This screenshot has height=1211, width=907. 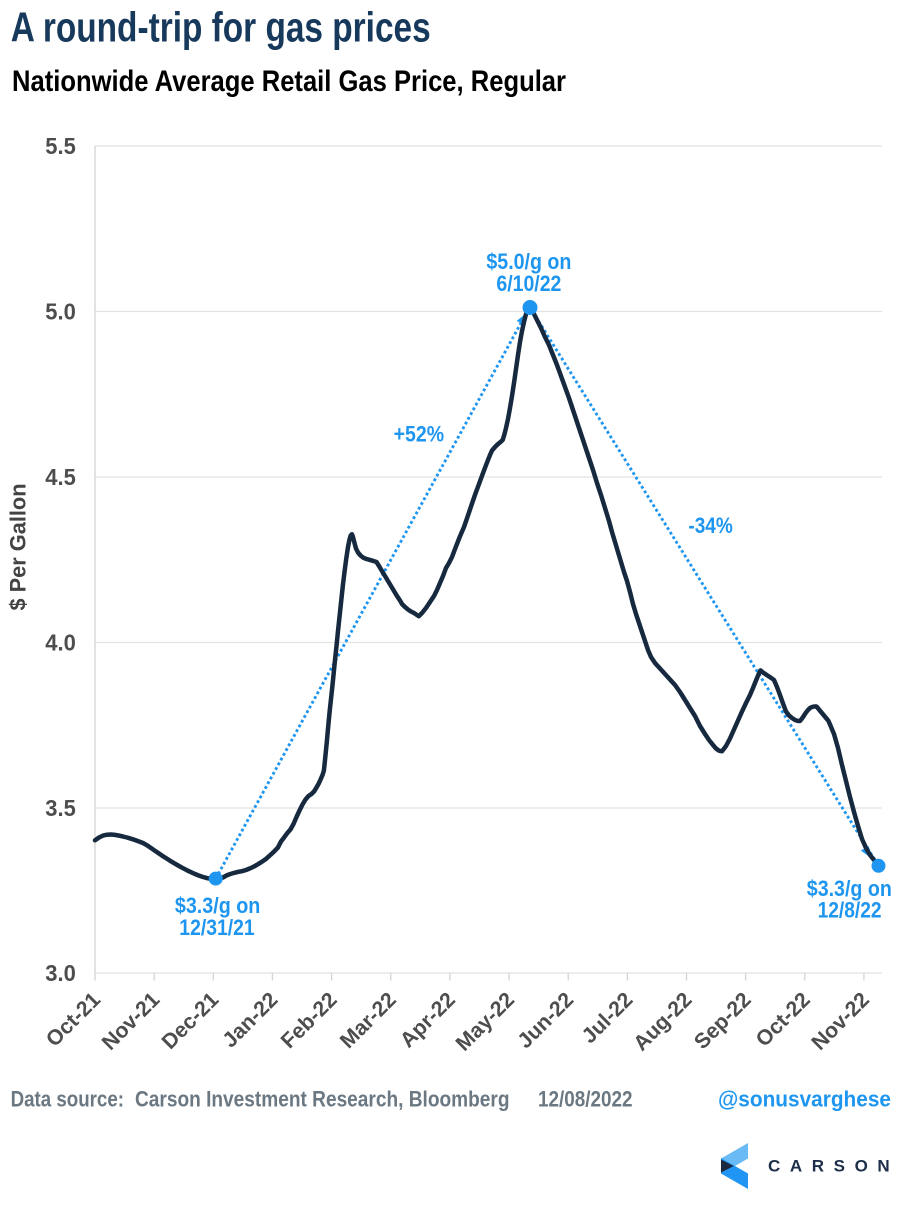 What do you see at coordinates (322, 1099) in the screenshot?
I see `svg-text:Carson Investment Research, Bl: Carson Investment Research, Bloomberg` at bounding box center [322, 1099].